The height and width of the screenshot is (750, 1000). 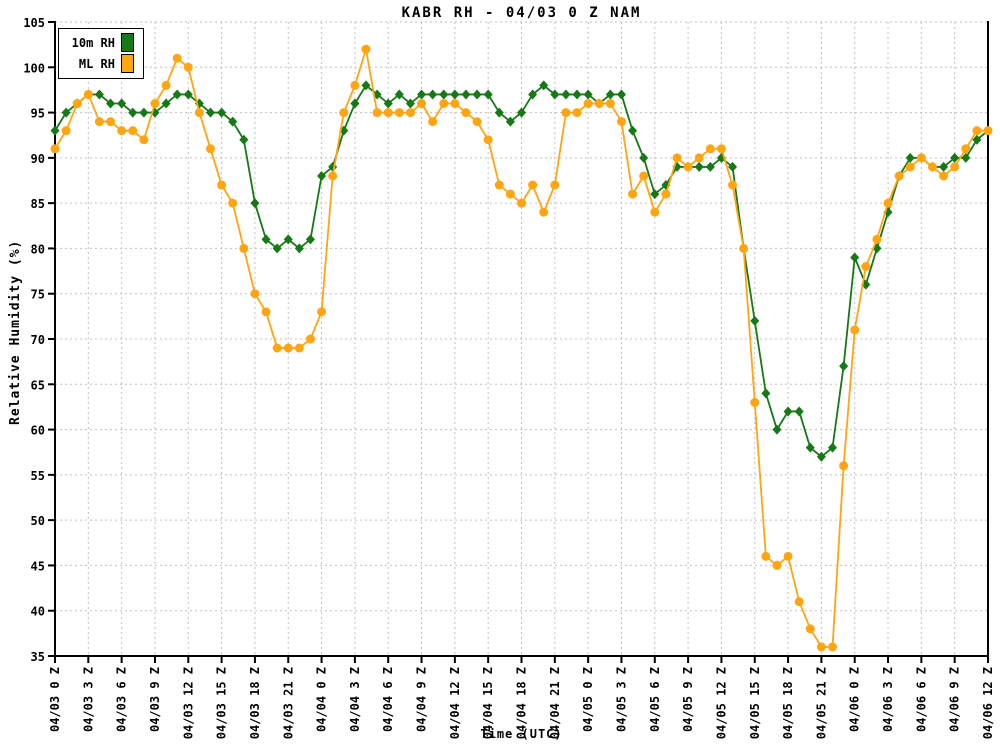 I want to click on chart-title: KABR RH - 04/03 0 Z NAM, so click(x=521, y=13).